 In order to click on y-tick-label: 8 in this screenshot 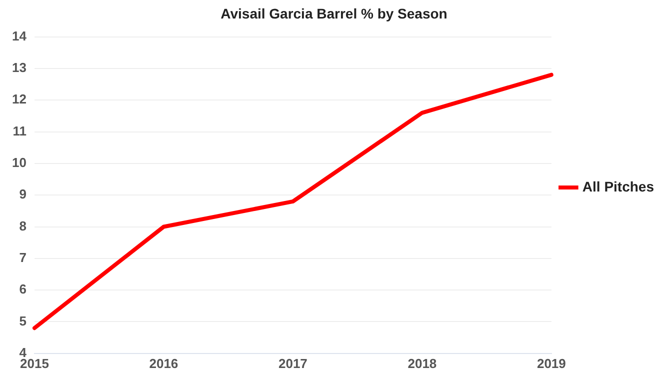, I will do `click(22, 226)`.